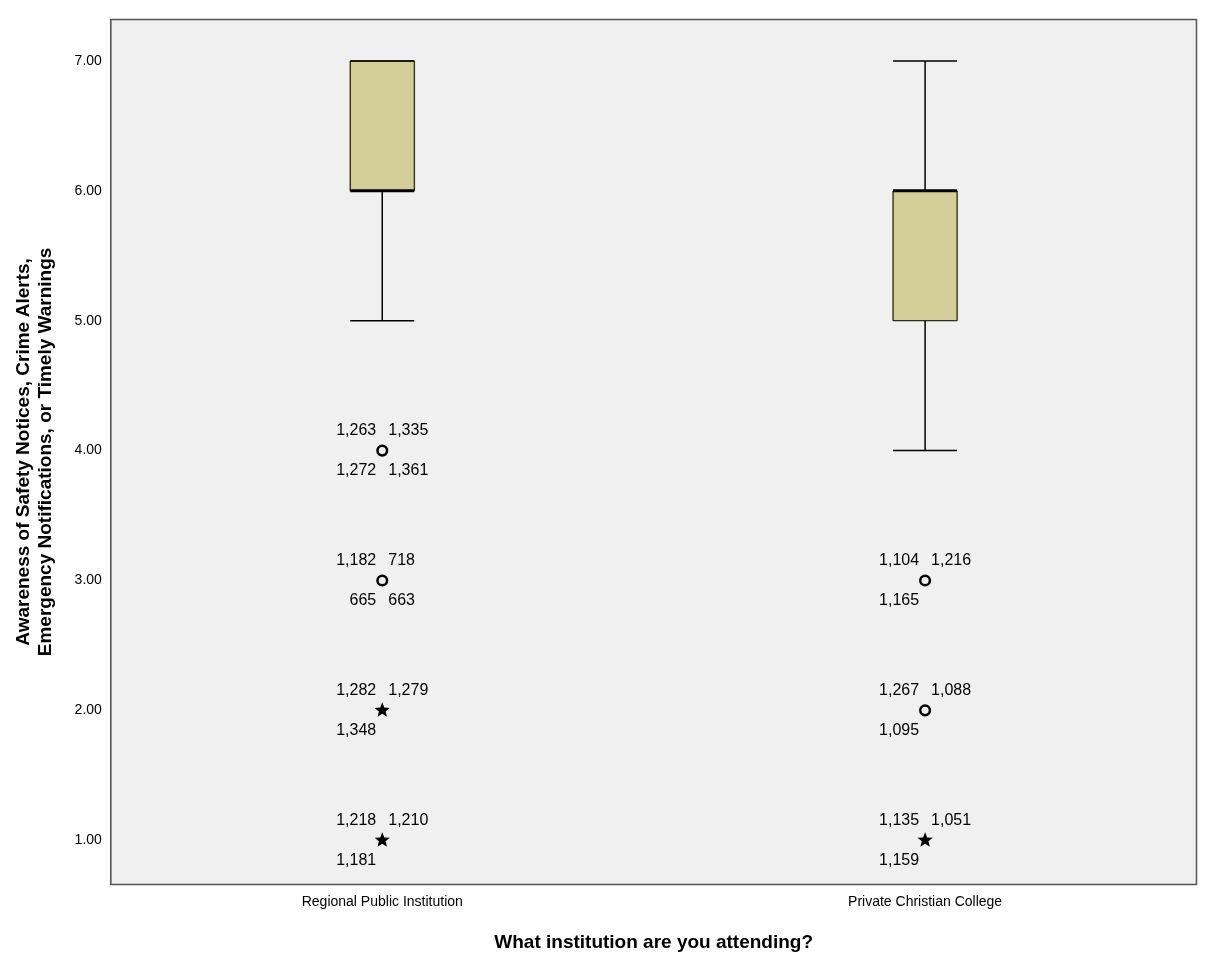  Describe the element at coordinates (951, 689) in the screenshot. I see `annotation: 1,088` at that location.